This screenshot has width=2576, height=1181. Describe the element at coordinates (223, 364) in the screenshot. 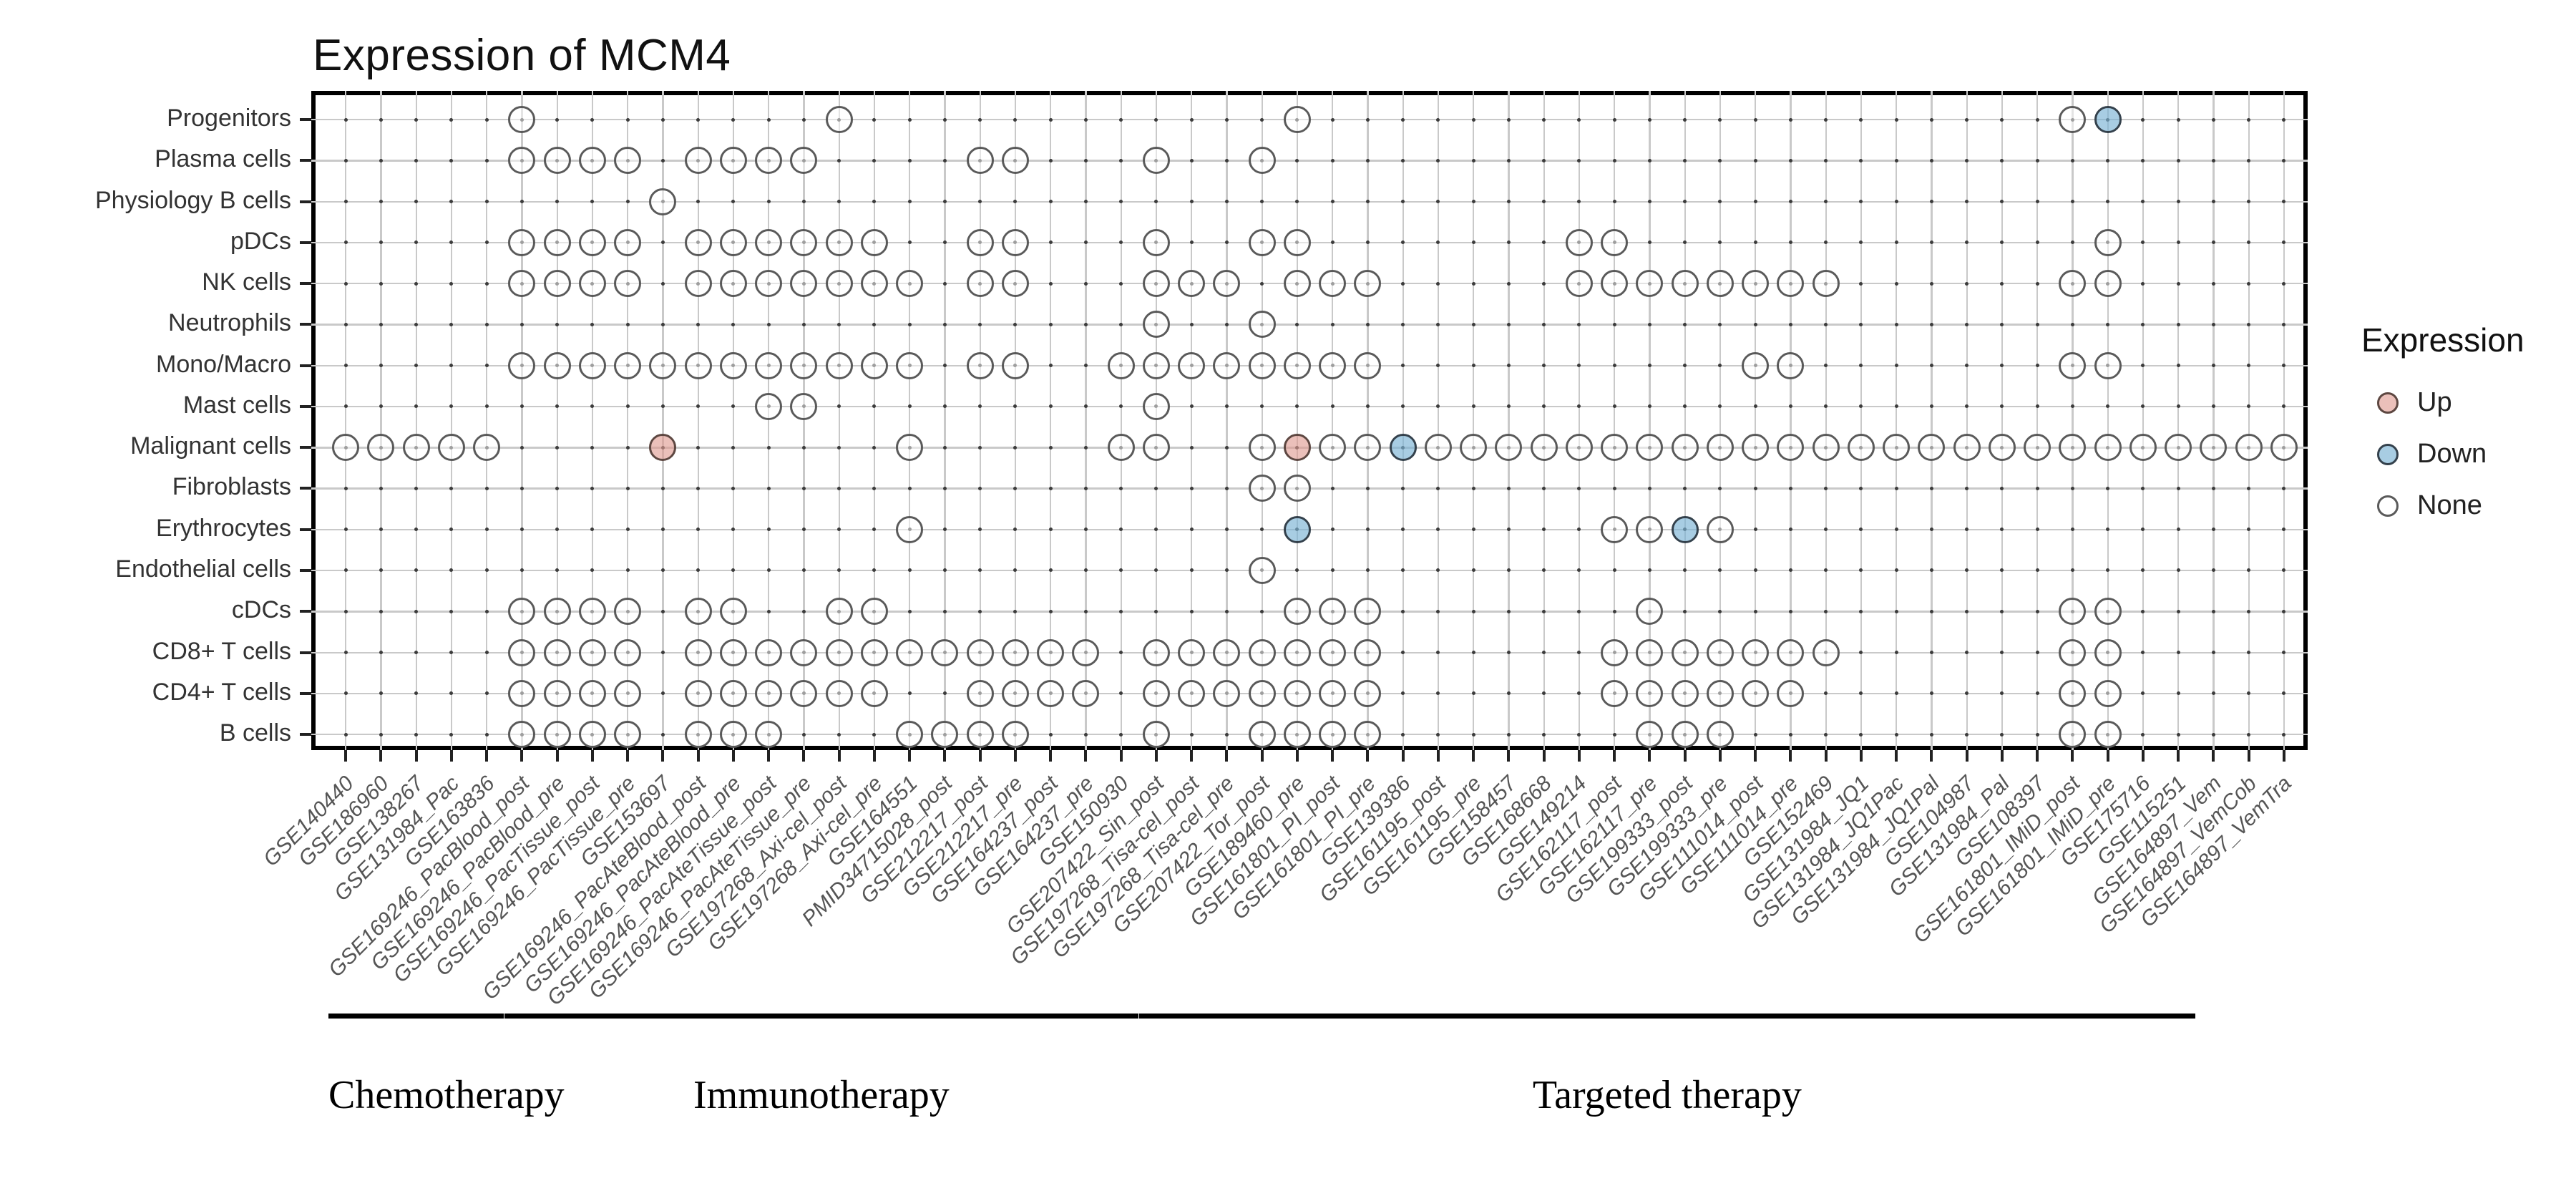

I see `y-axis-label: Mono/Macro` at that location.